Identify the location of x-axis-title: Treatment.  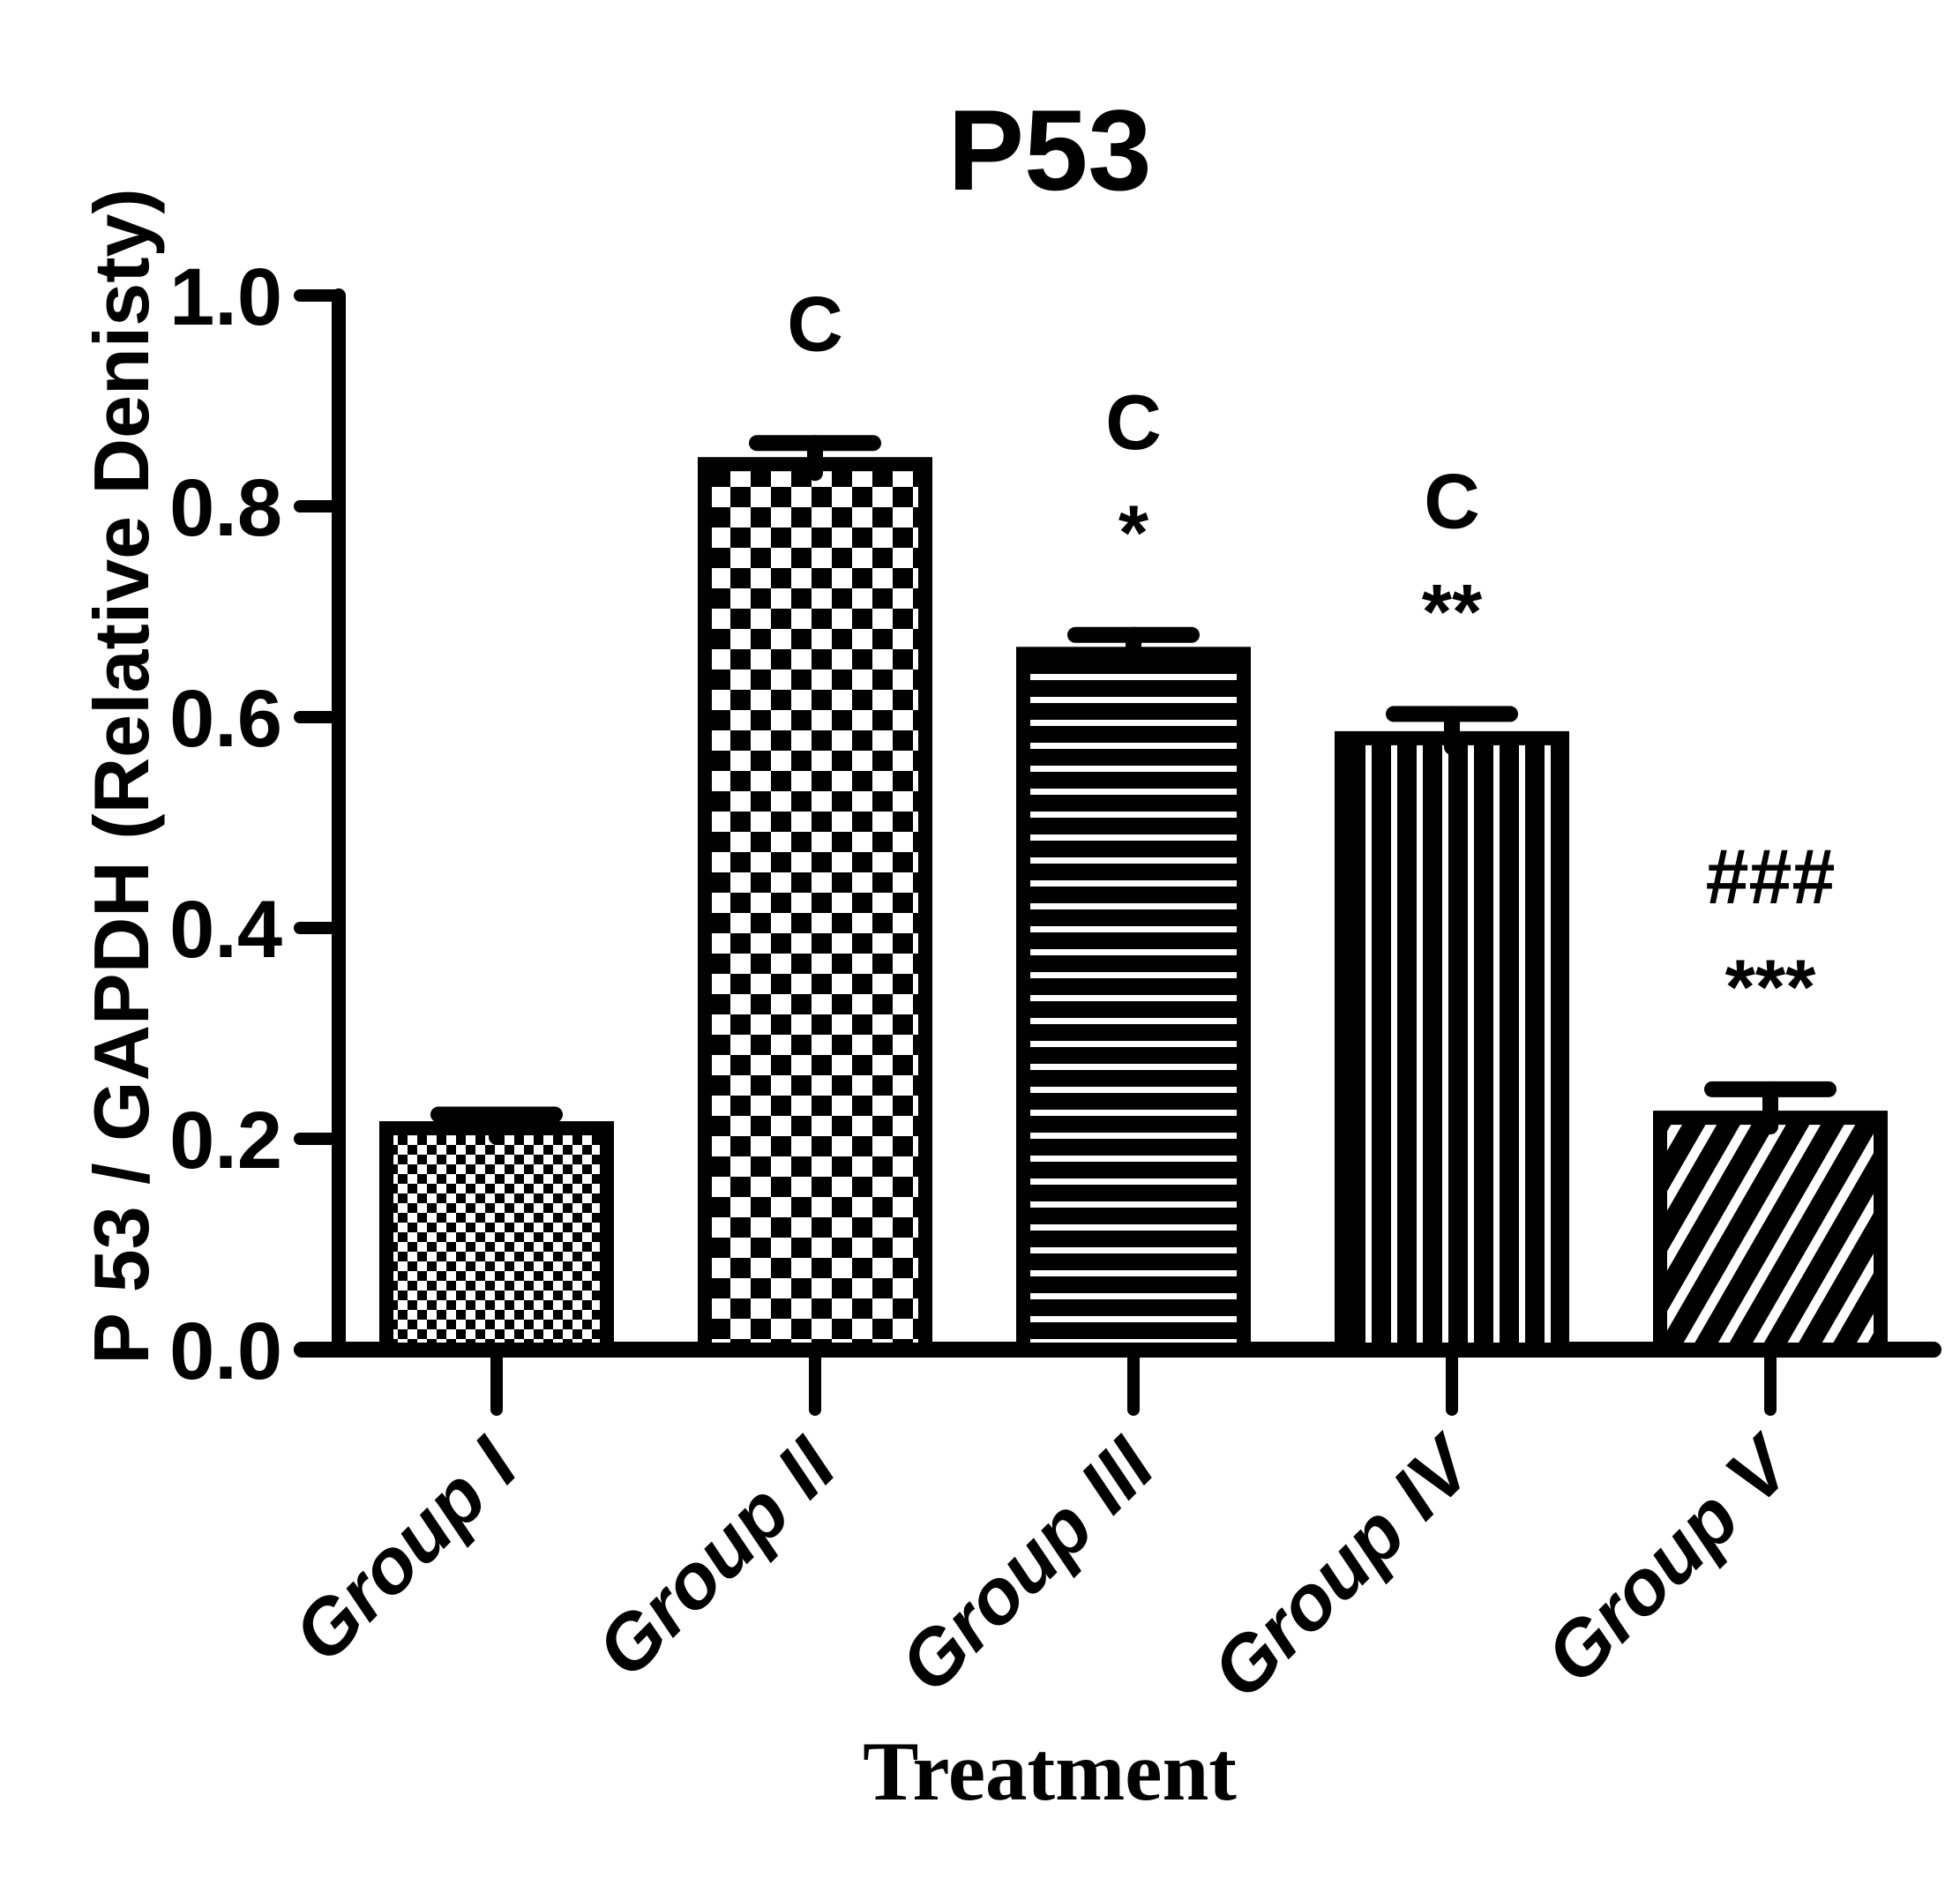
(1050, 1772).